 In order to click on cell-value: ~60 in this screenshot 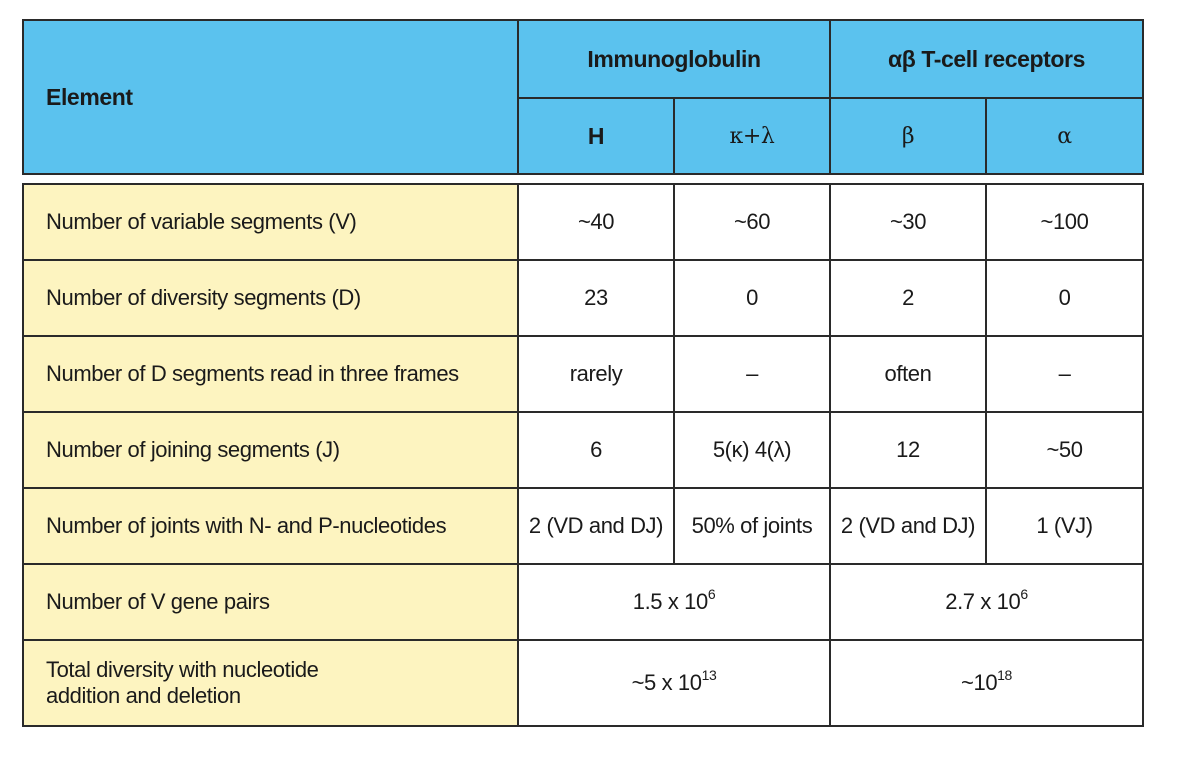, I will do `click(752, 222)`.